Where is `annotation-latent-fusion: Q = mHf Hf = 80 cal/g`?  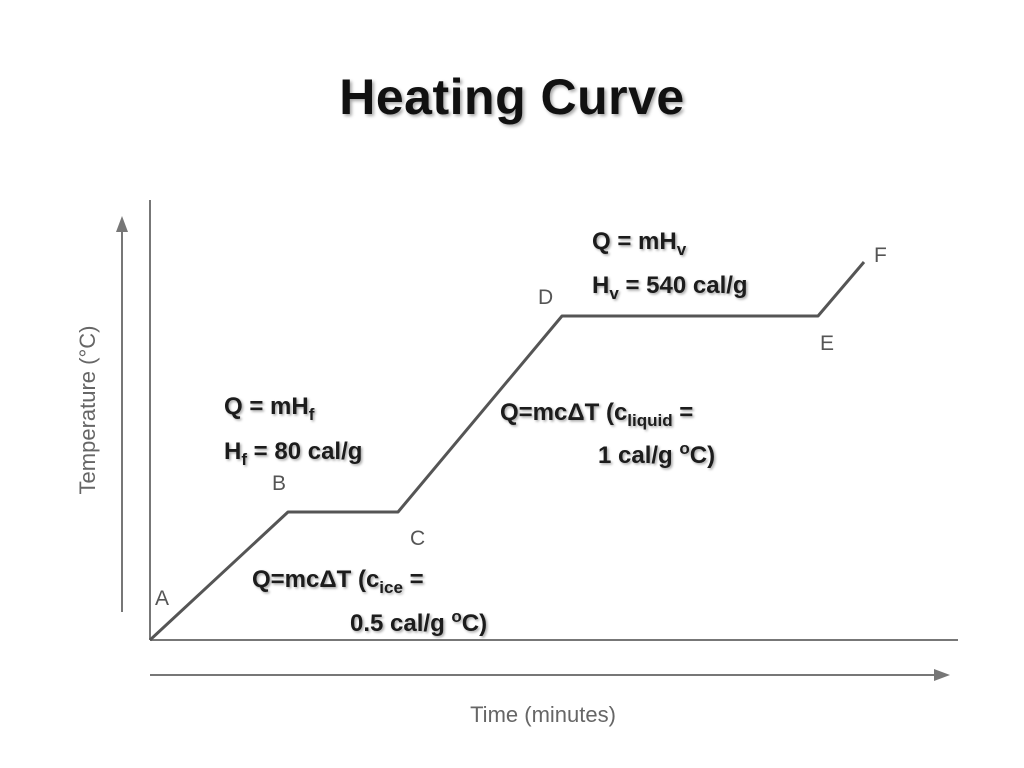 annotation-latent-fusion: Q = mHf Hf = 80 cal/g is located at coordinates (293, 431).